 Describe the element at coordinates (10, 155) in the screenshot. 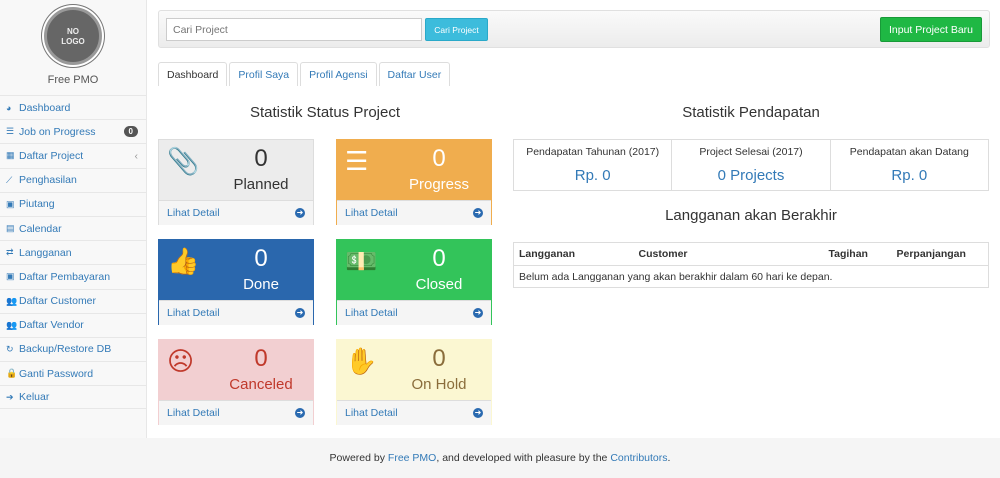

I see `table-icon: ▦` at that location.